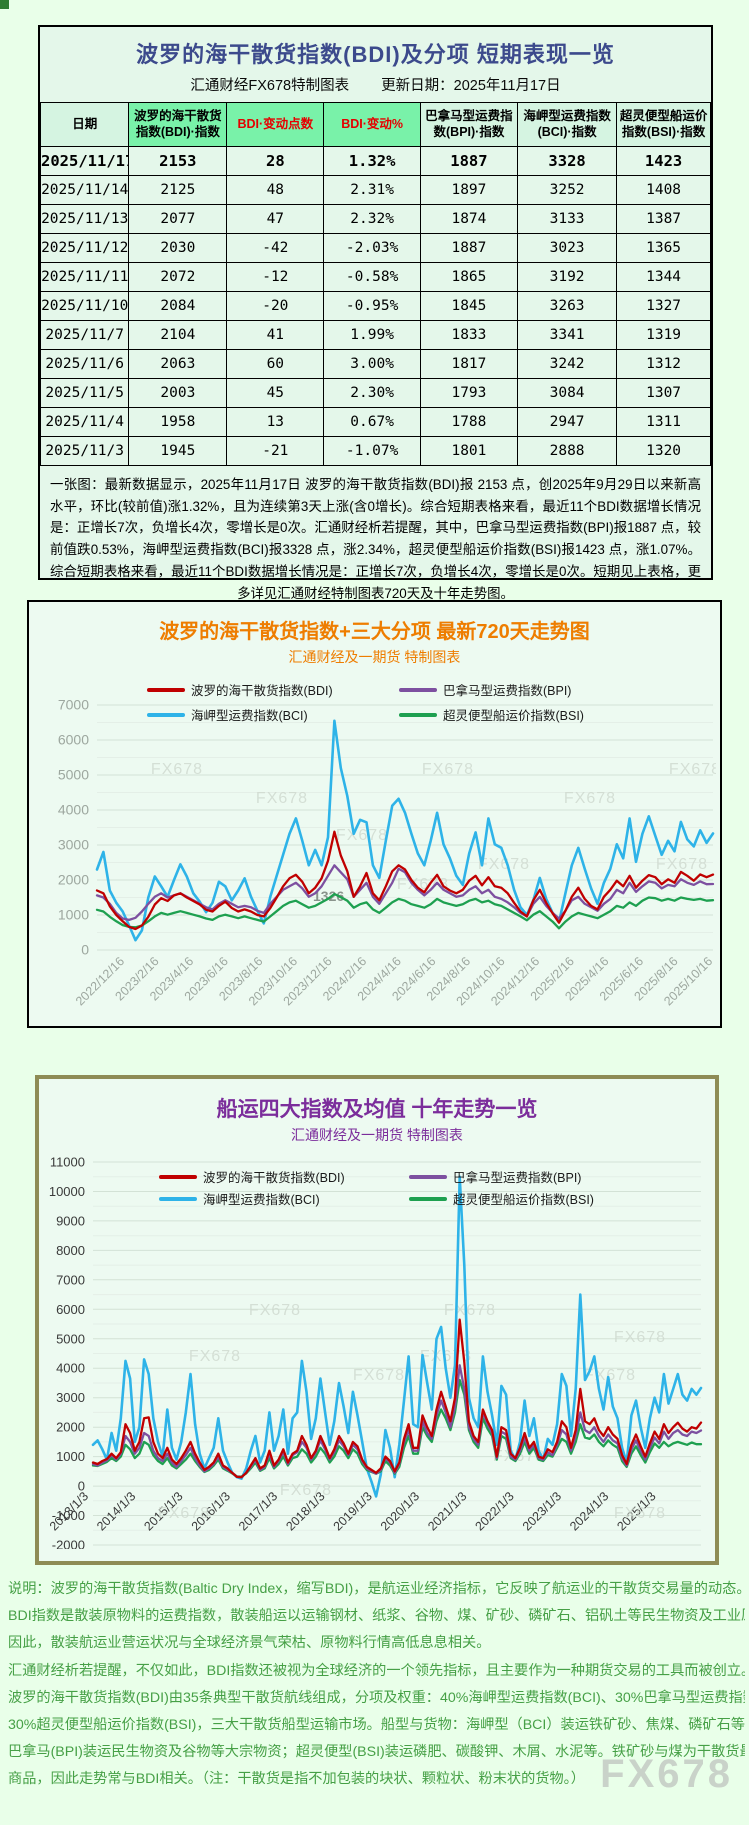  I want to click on table-cell: 2003, so click(178, 393).